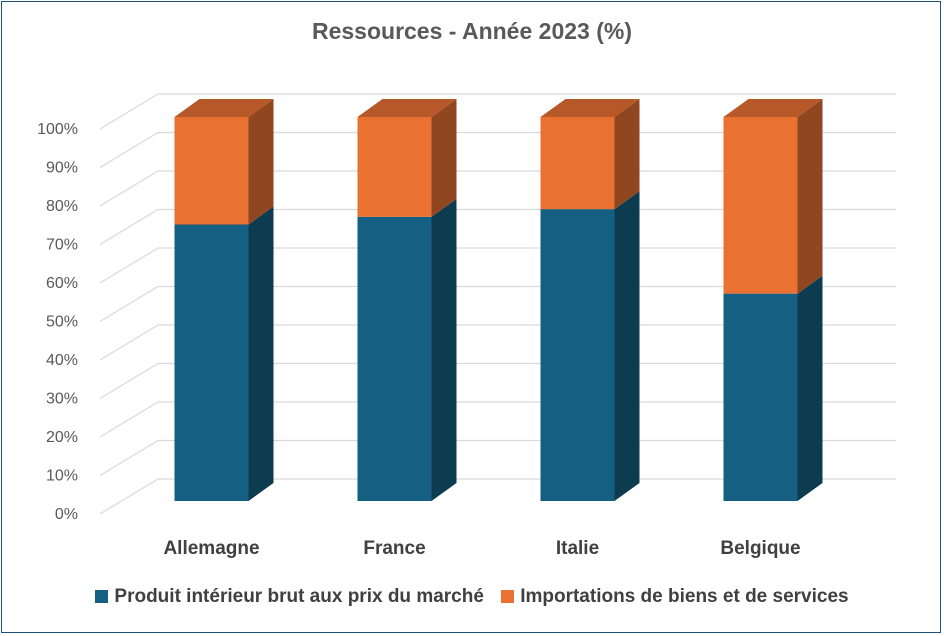 This screenshot has width=944, height=636. I want to click on y-tick-label: 0%, so click(66, 514).